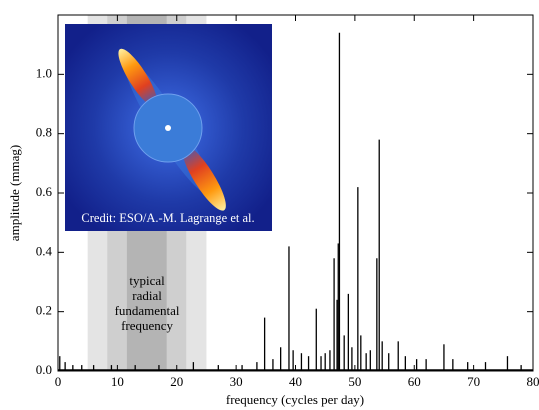 Image resolution: width=539 pixels, height=410 pixels. Describe the element at coordinates (167, 218) in the screenshot. I see `inset-credit: Credit: ESO/A.-M. Lagrange et al.` at that location.